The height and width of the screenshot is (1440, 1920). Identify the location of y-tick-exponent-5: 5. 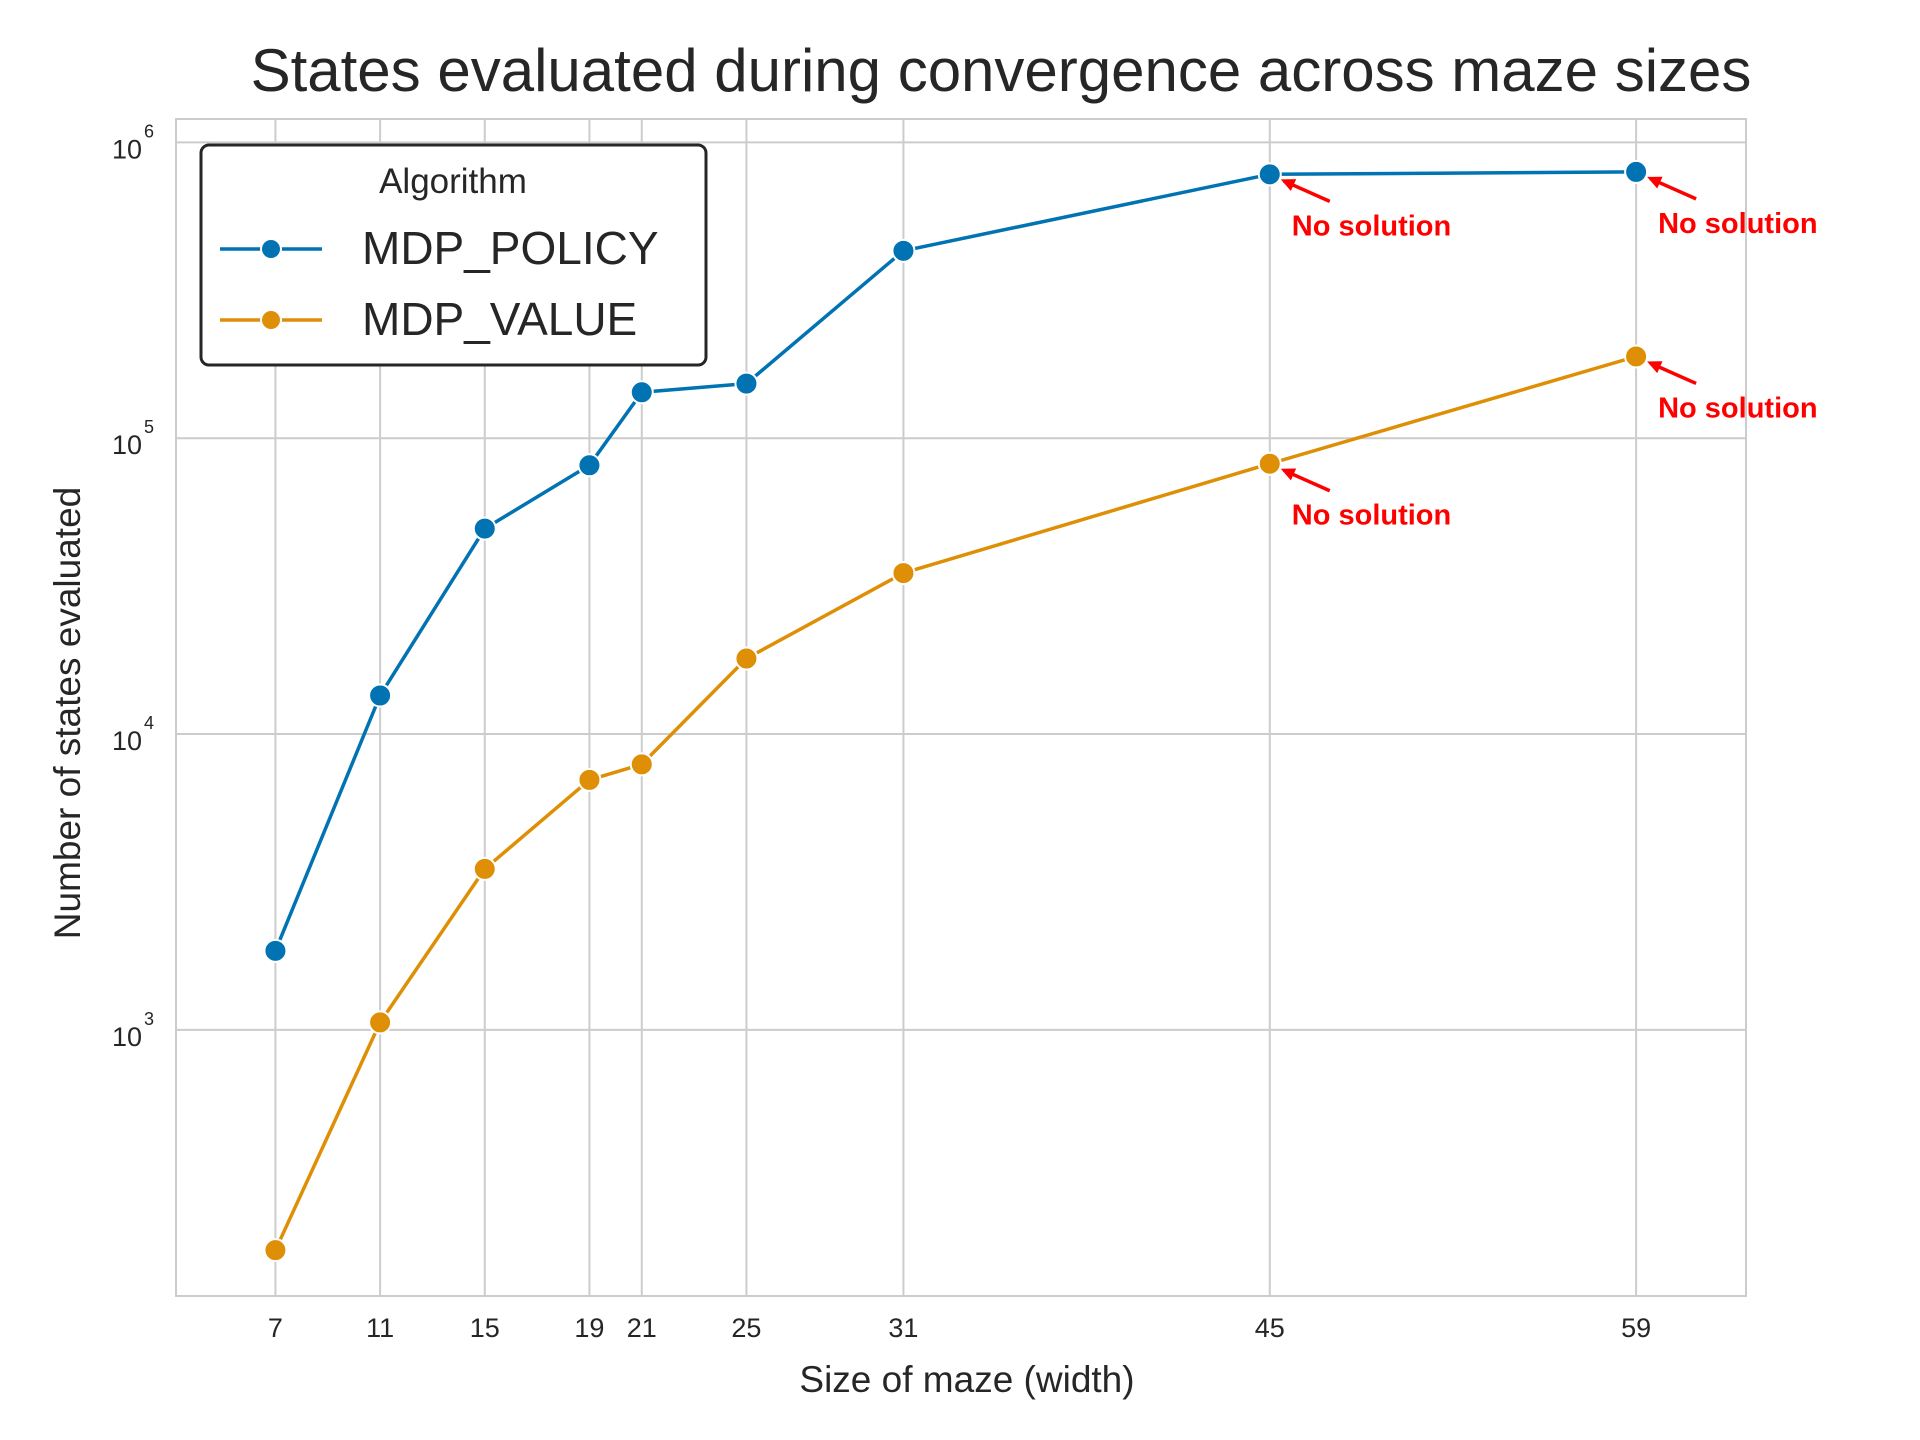
(149, 427).